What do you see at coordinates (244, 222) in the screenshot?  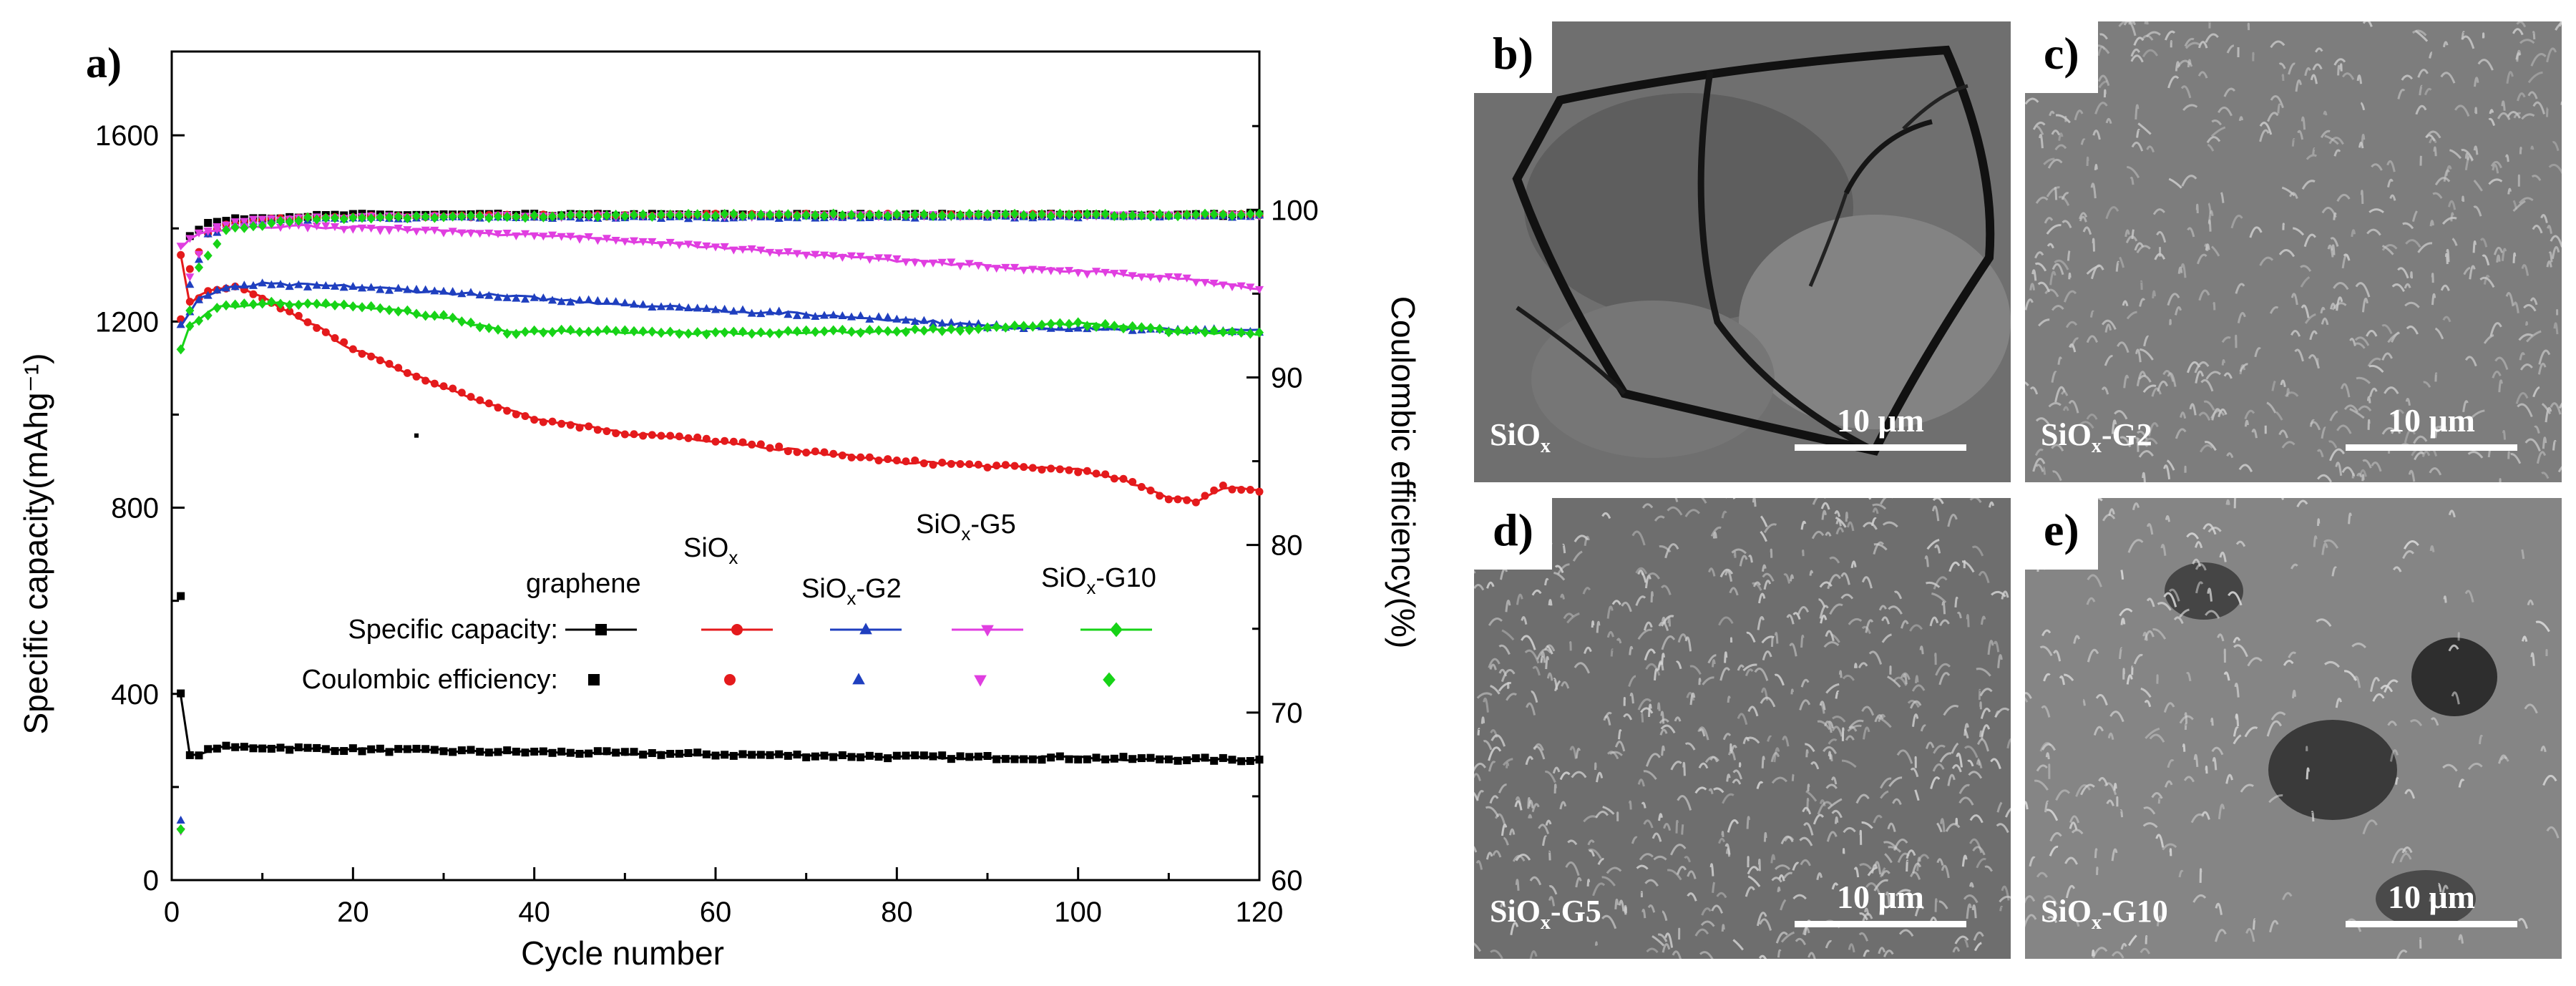 I see `efficiency-point-siox-g5` at bounding box center [244, 222].